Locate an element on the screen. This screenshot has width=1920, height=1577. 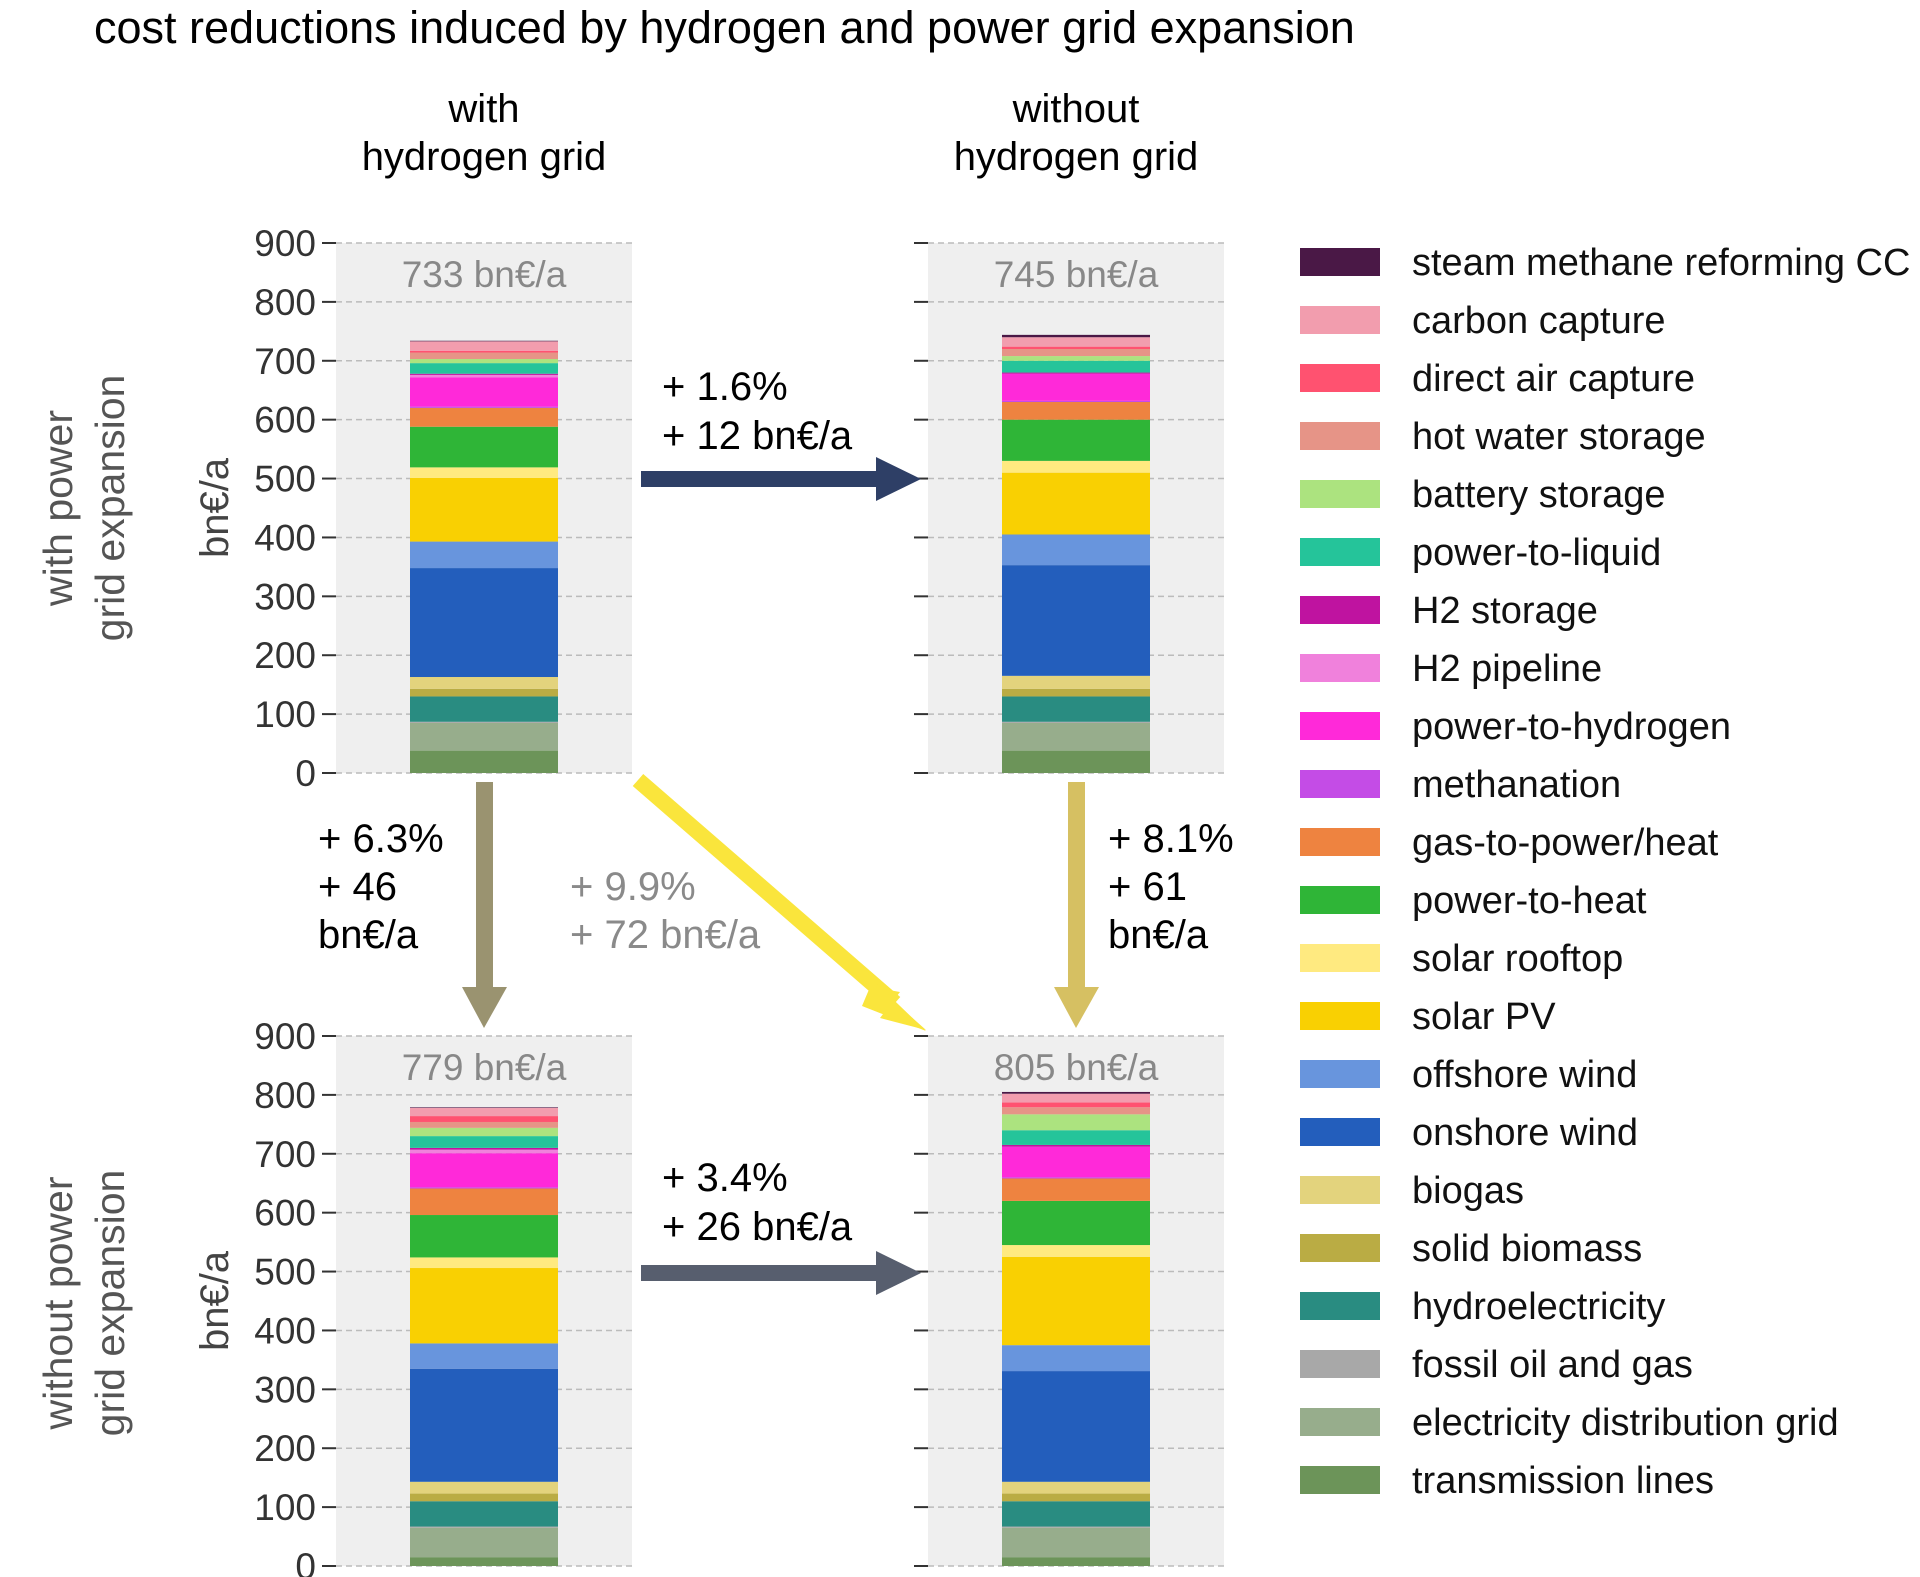
legend-label: power-to-liquid is located at coordinates (1536, 553).